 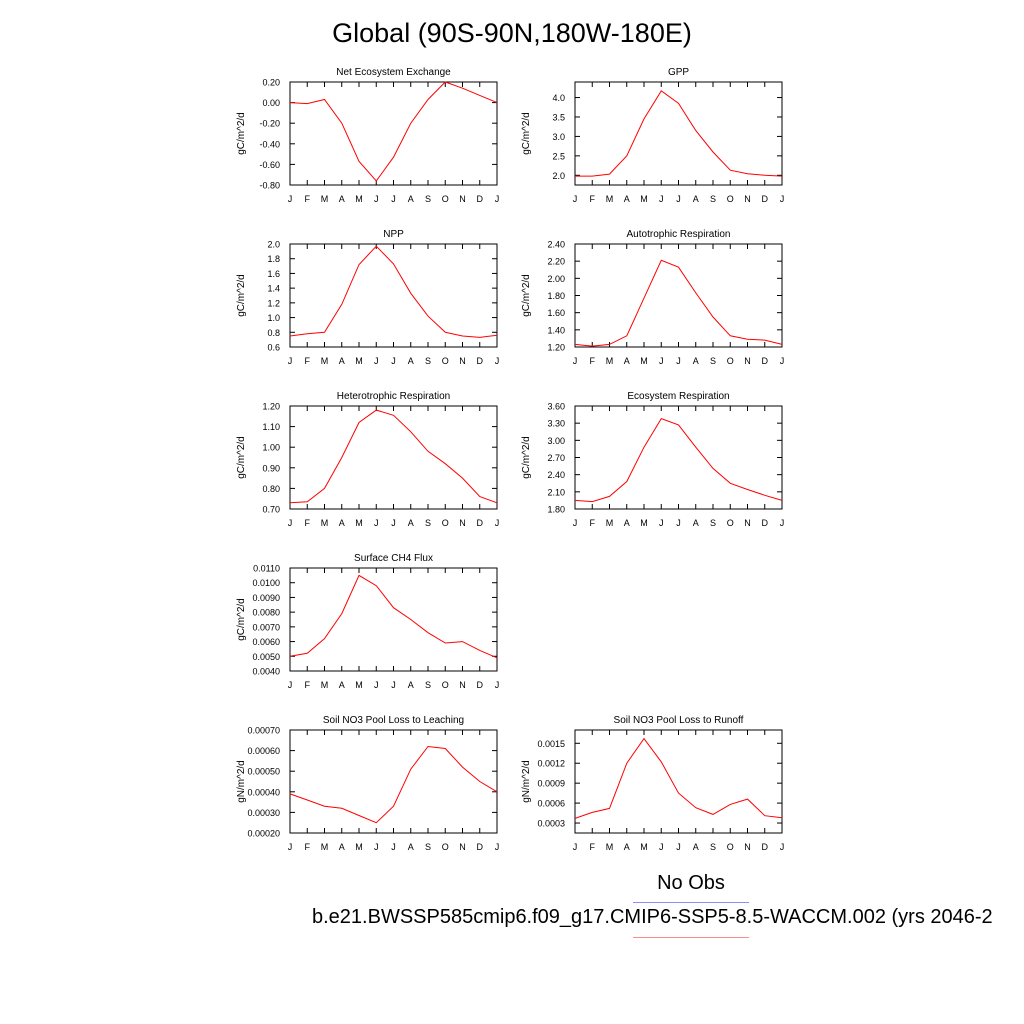 What do you see at coordinates (263, 751) in the screenshot?
I see `y-tick-label: 0.00060` at bounding box center [263, 751].